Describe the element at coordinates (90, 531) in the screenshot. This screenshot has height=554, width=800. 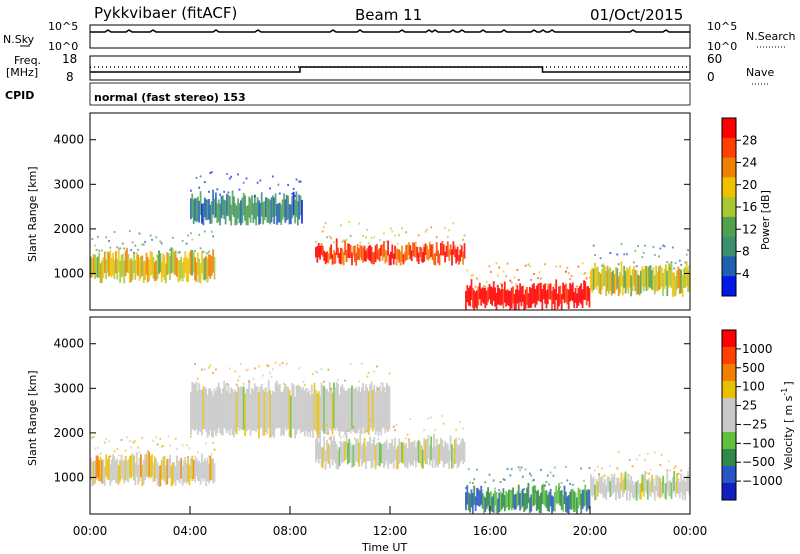
I see `x-tick-label: 00:00` at that location.